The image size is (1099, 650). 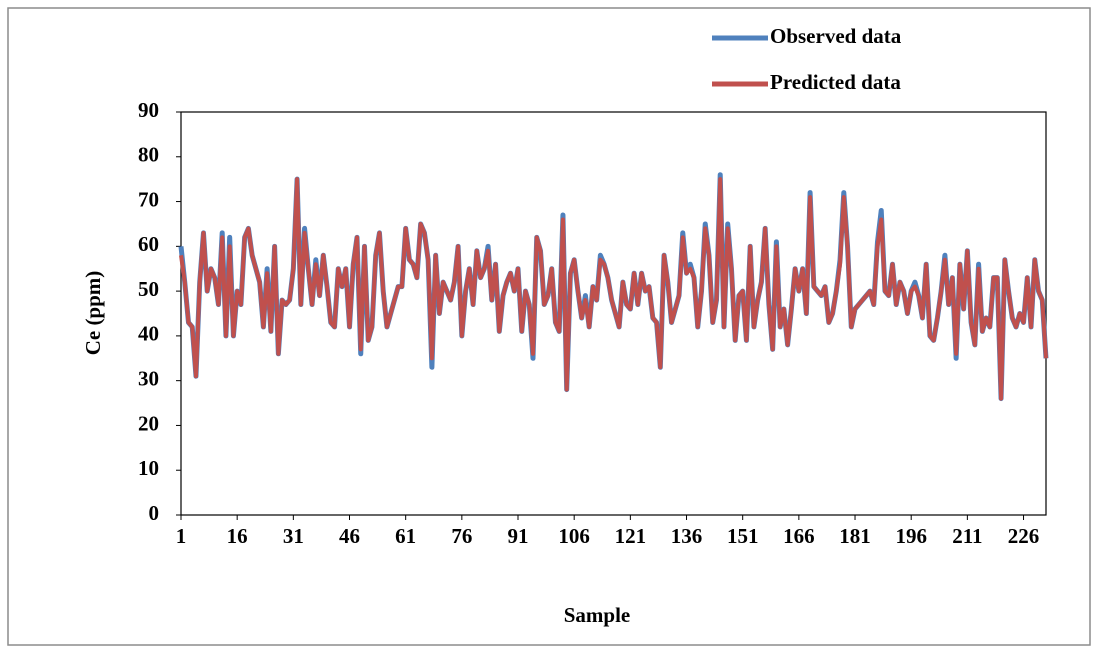 I want to click on legend-label: Predicted data, so click(x=835, y=82).